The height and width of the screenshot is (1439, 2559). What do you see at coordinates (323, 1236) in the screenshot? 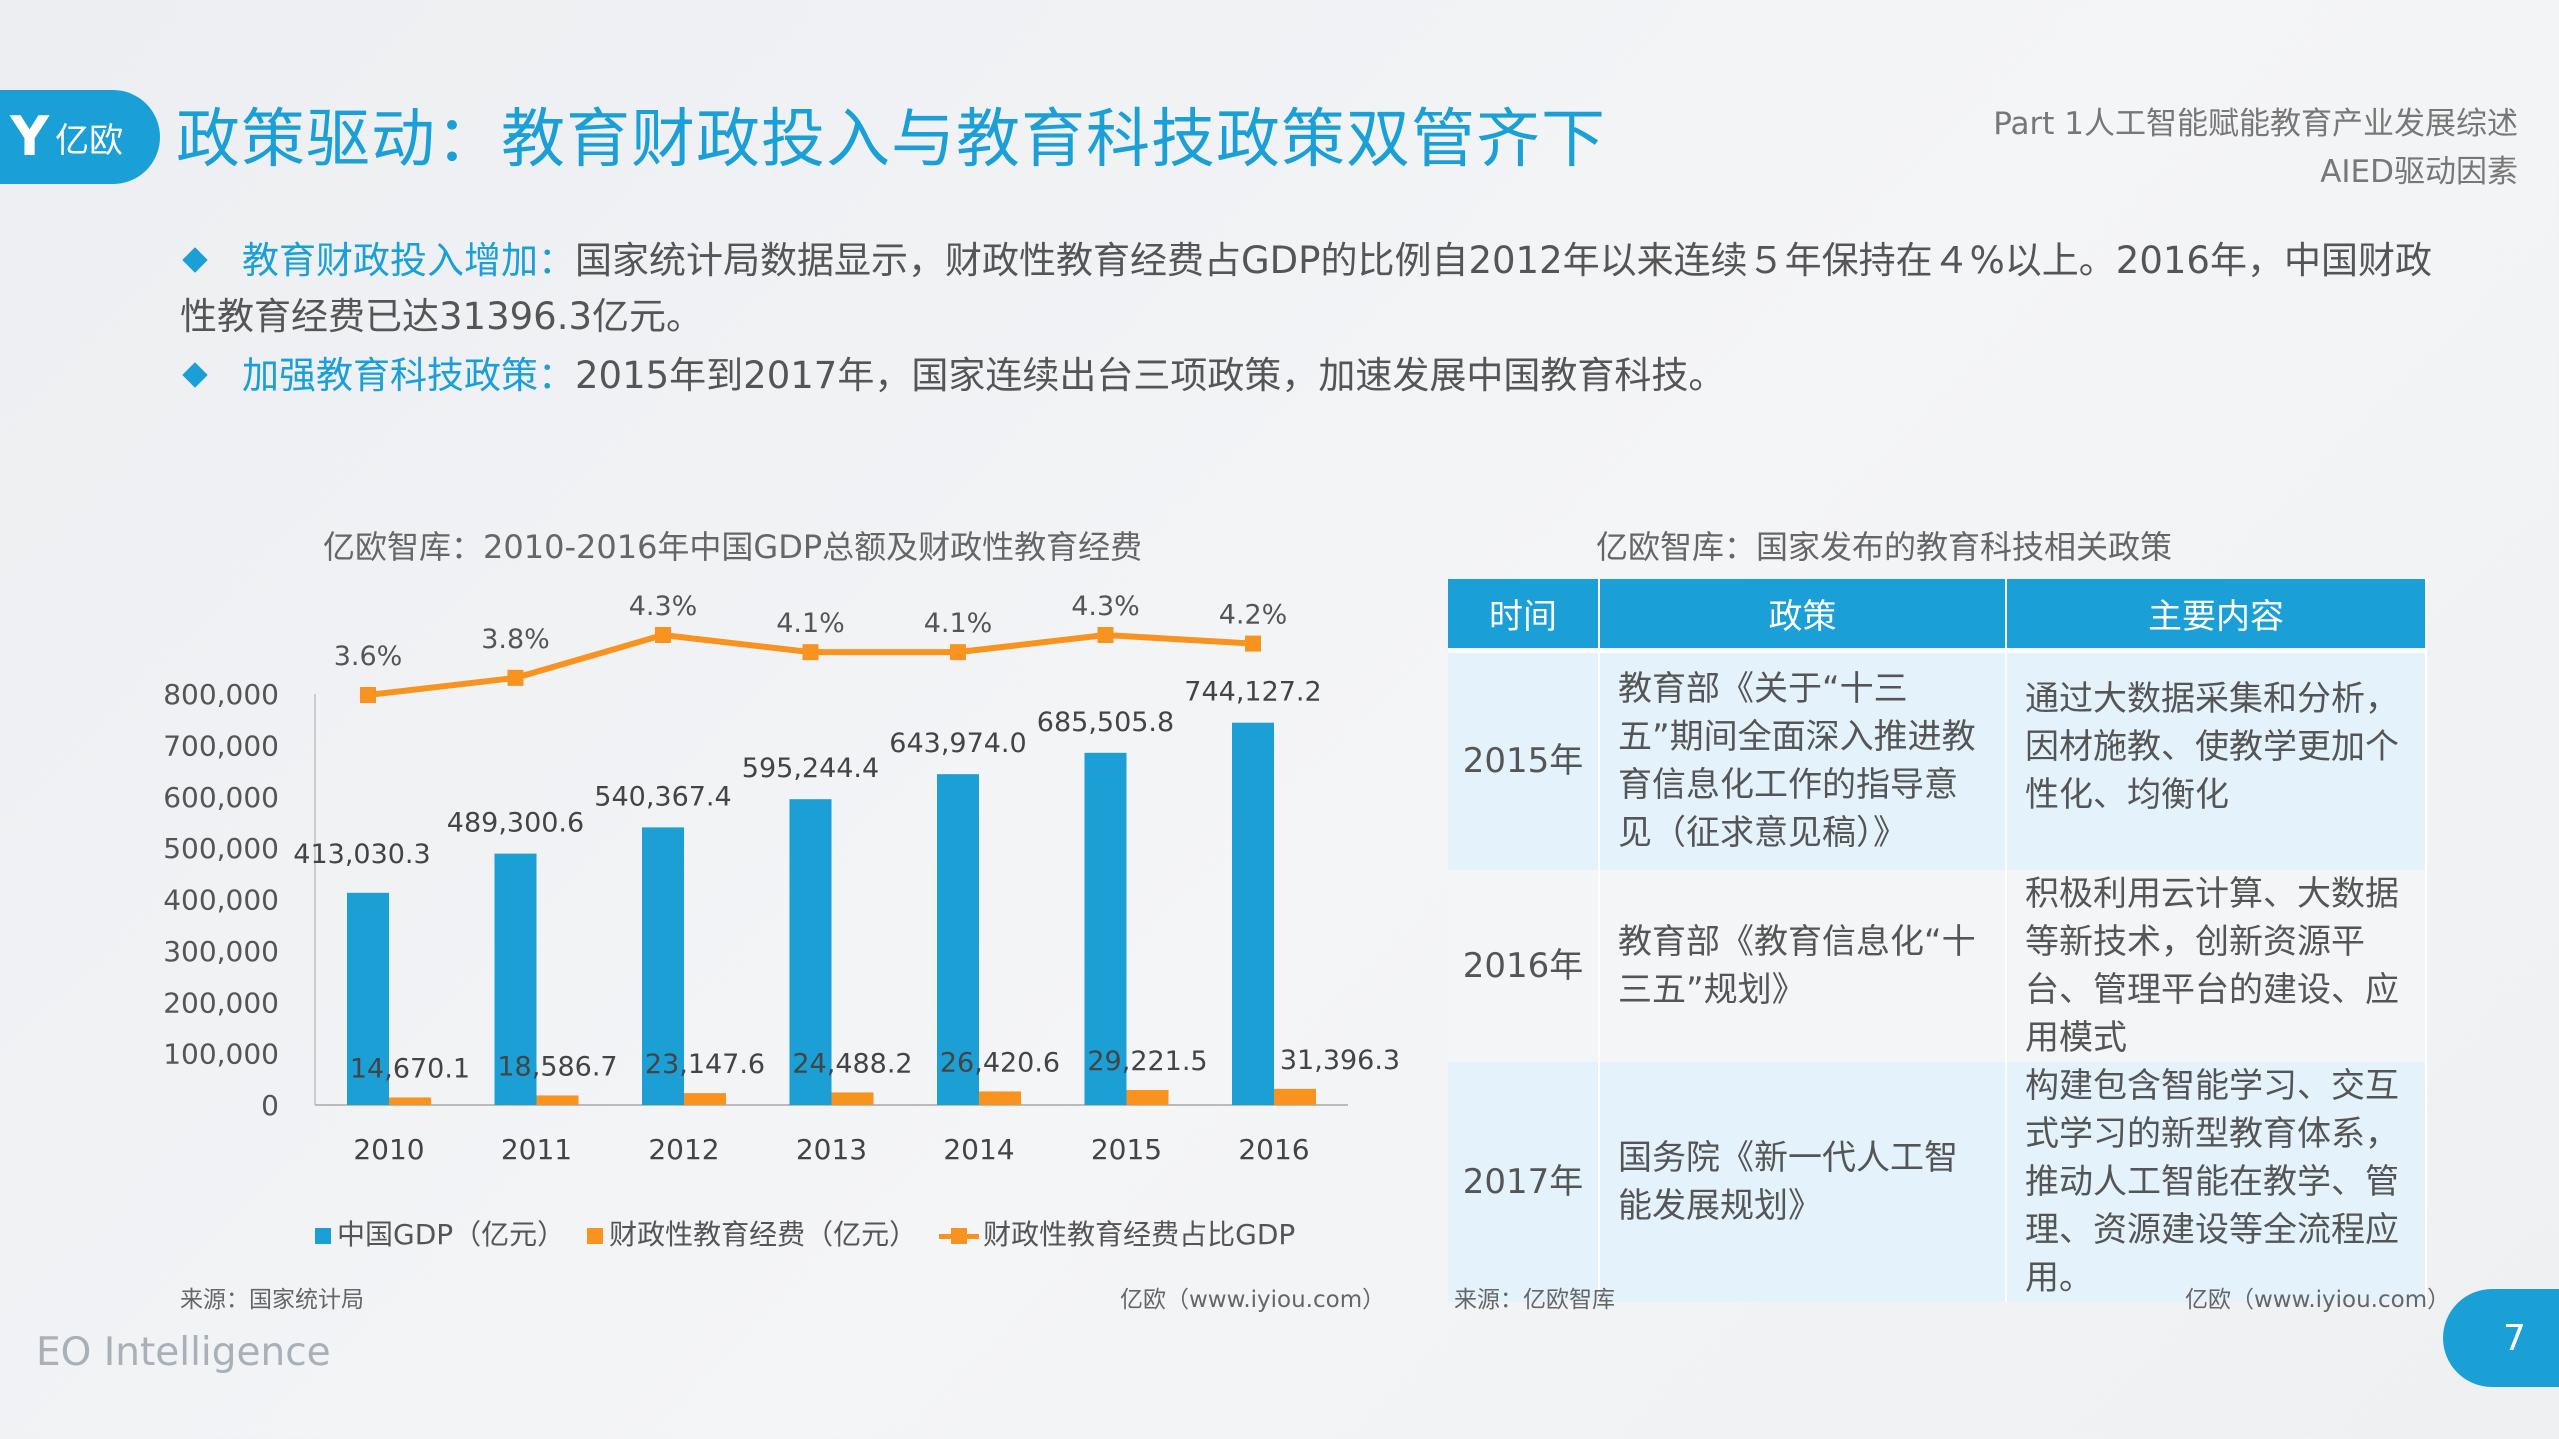
I see `blue-square-icon` at bounding box center [323, 1236].